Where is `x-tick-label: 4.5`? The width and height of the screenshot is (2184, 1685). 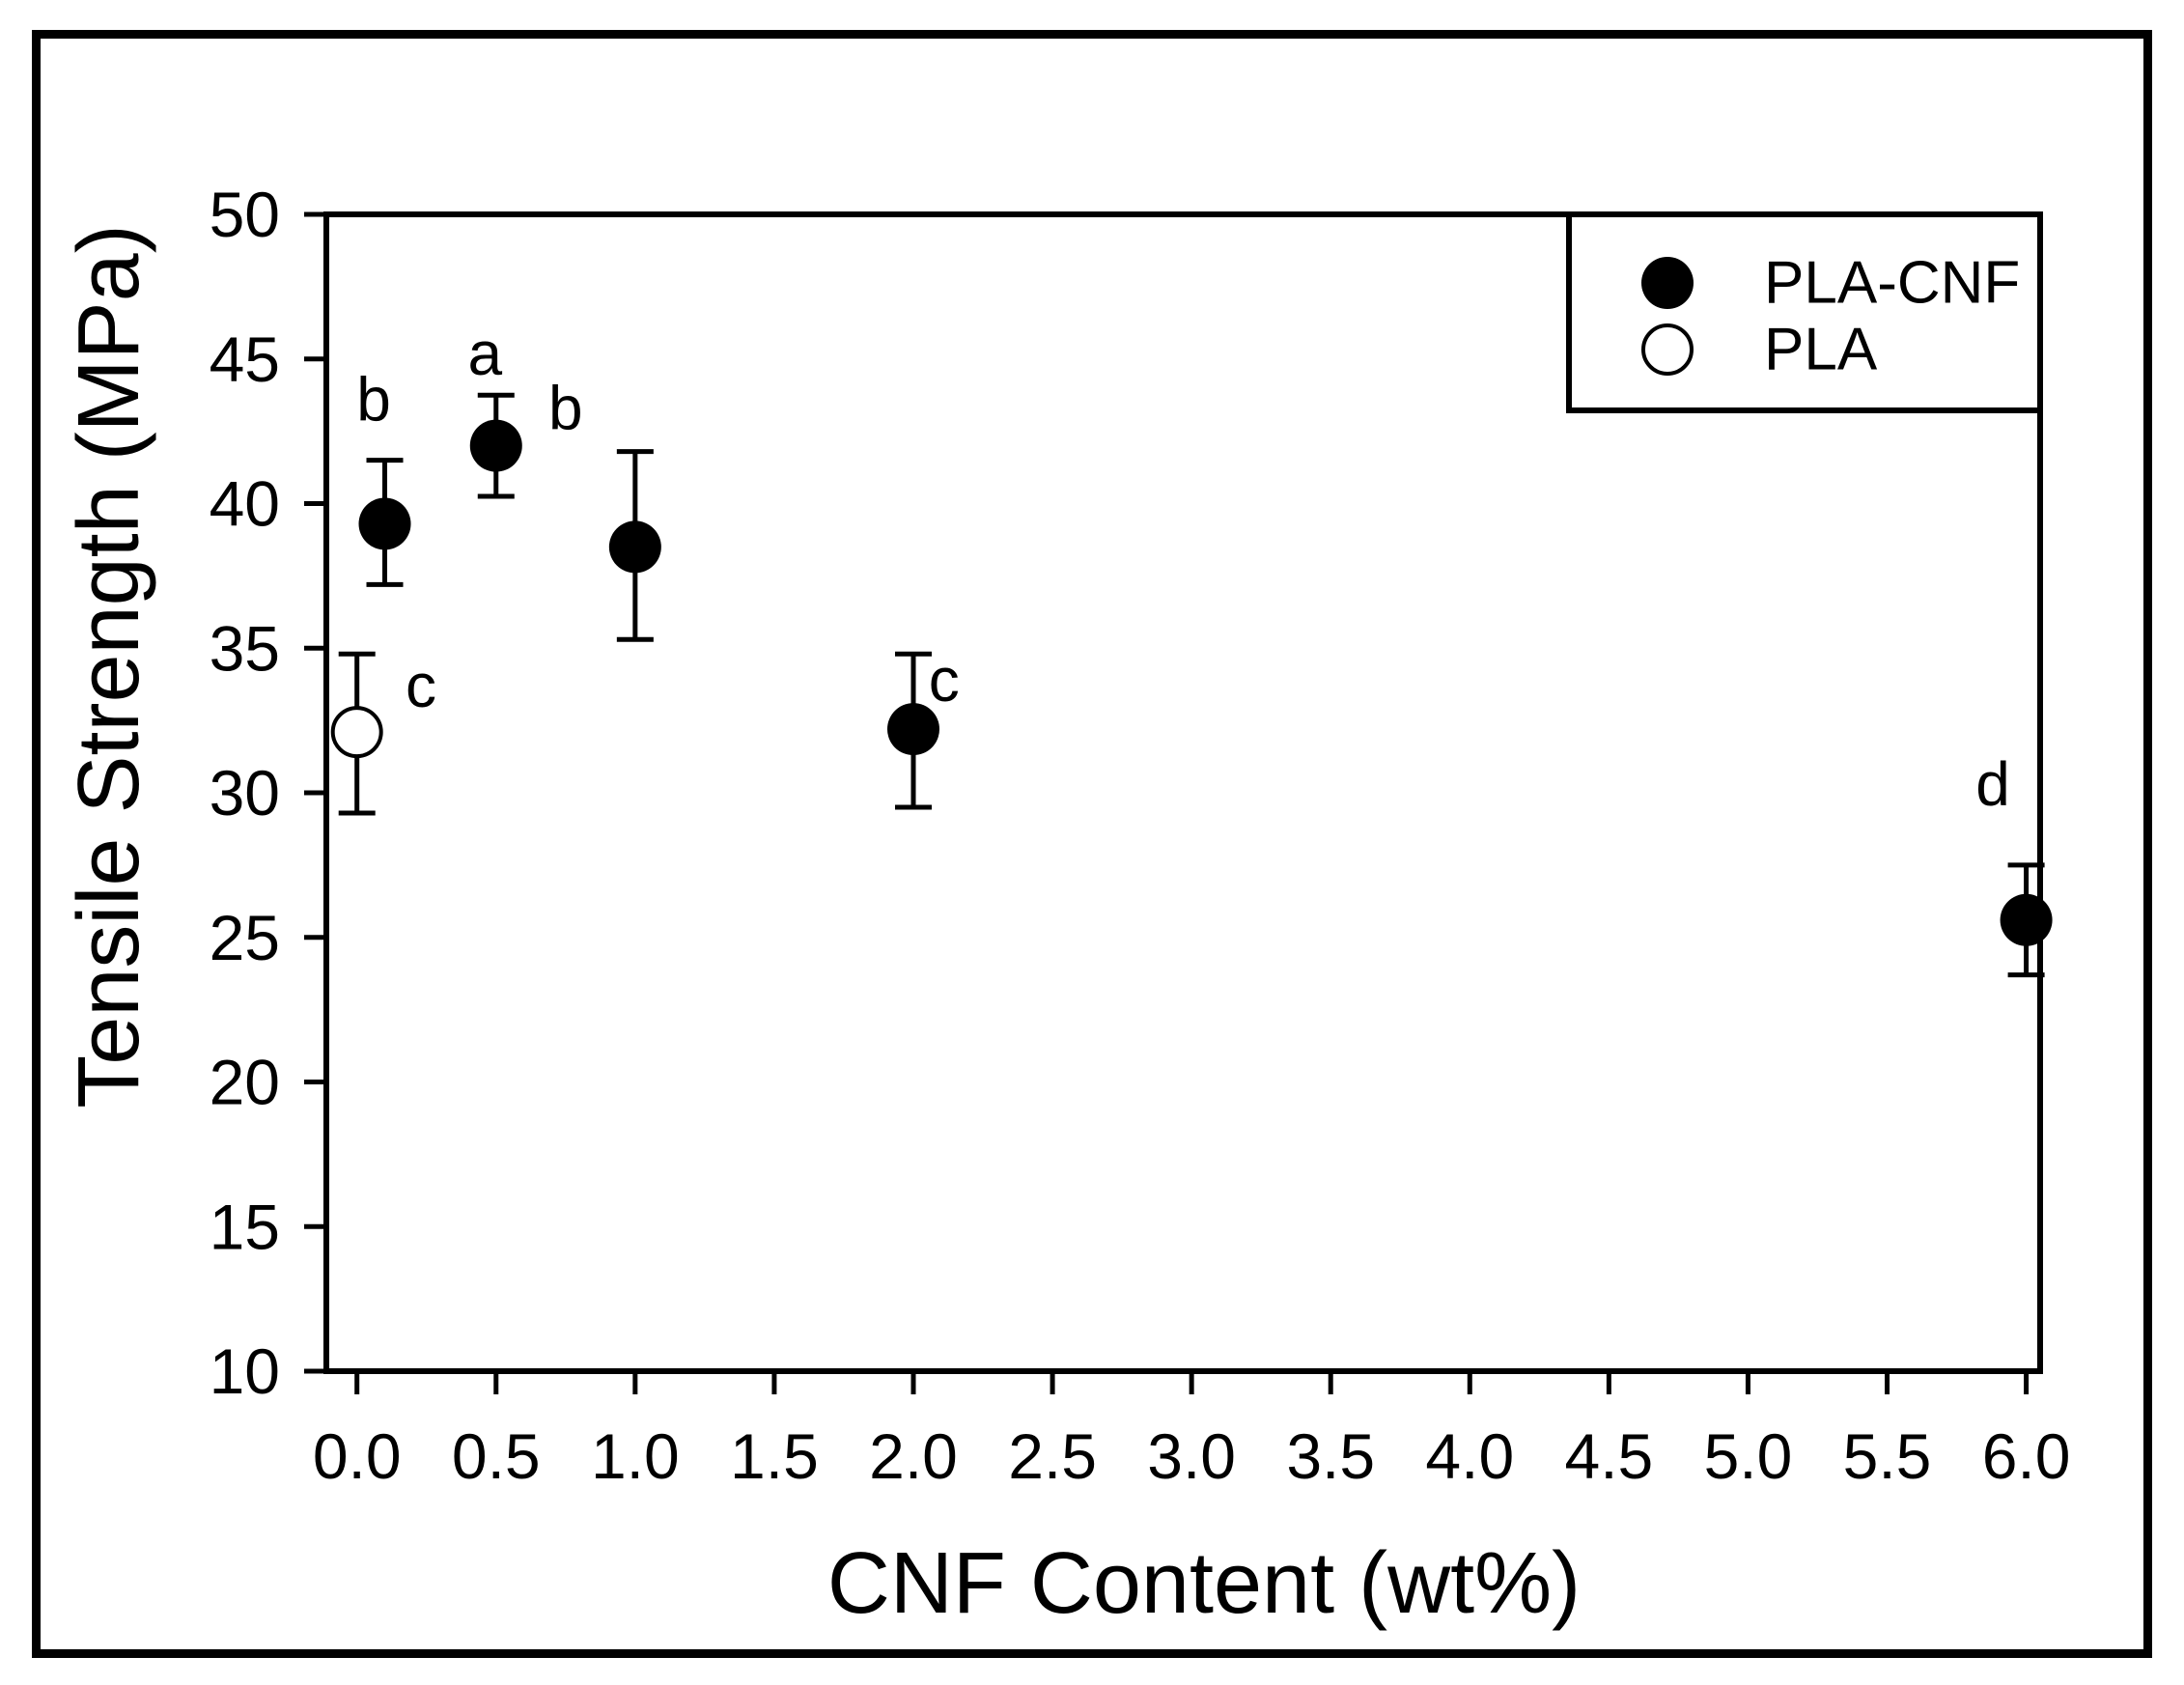
x-tick-label: 4.5 is located at coordinates (1609, 1456).